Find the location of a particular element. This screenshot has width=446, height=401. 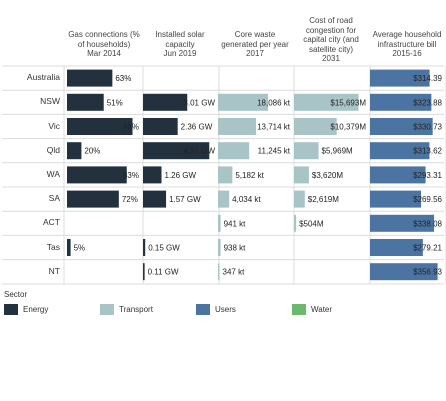

data-label-solar: 3.01 GW is located at coordinates (199, 102).